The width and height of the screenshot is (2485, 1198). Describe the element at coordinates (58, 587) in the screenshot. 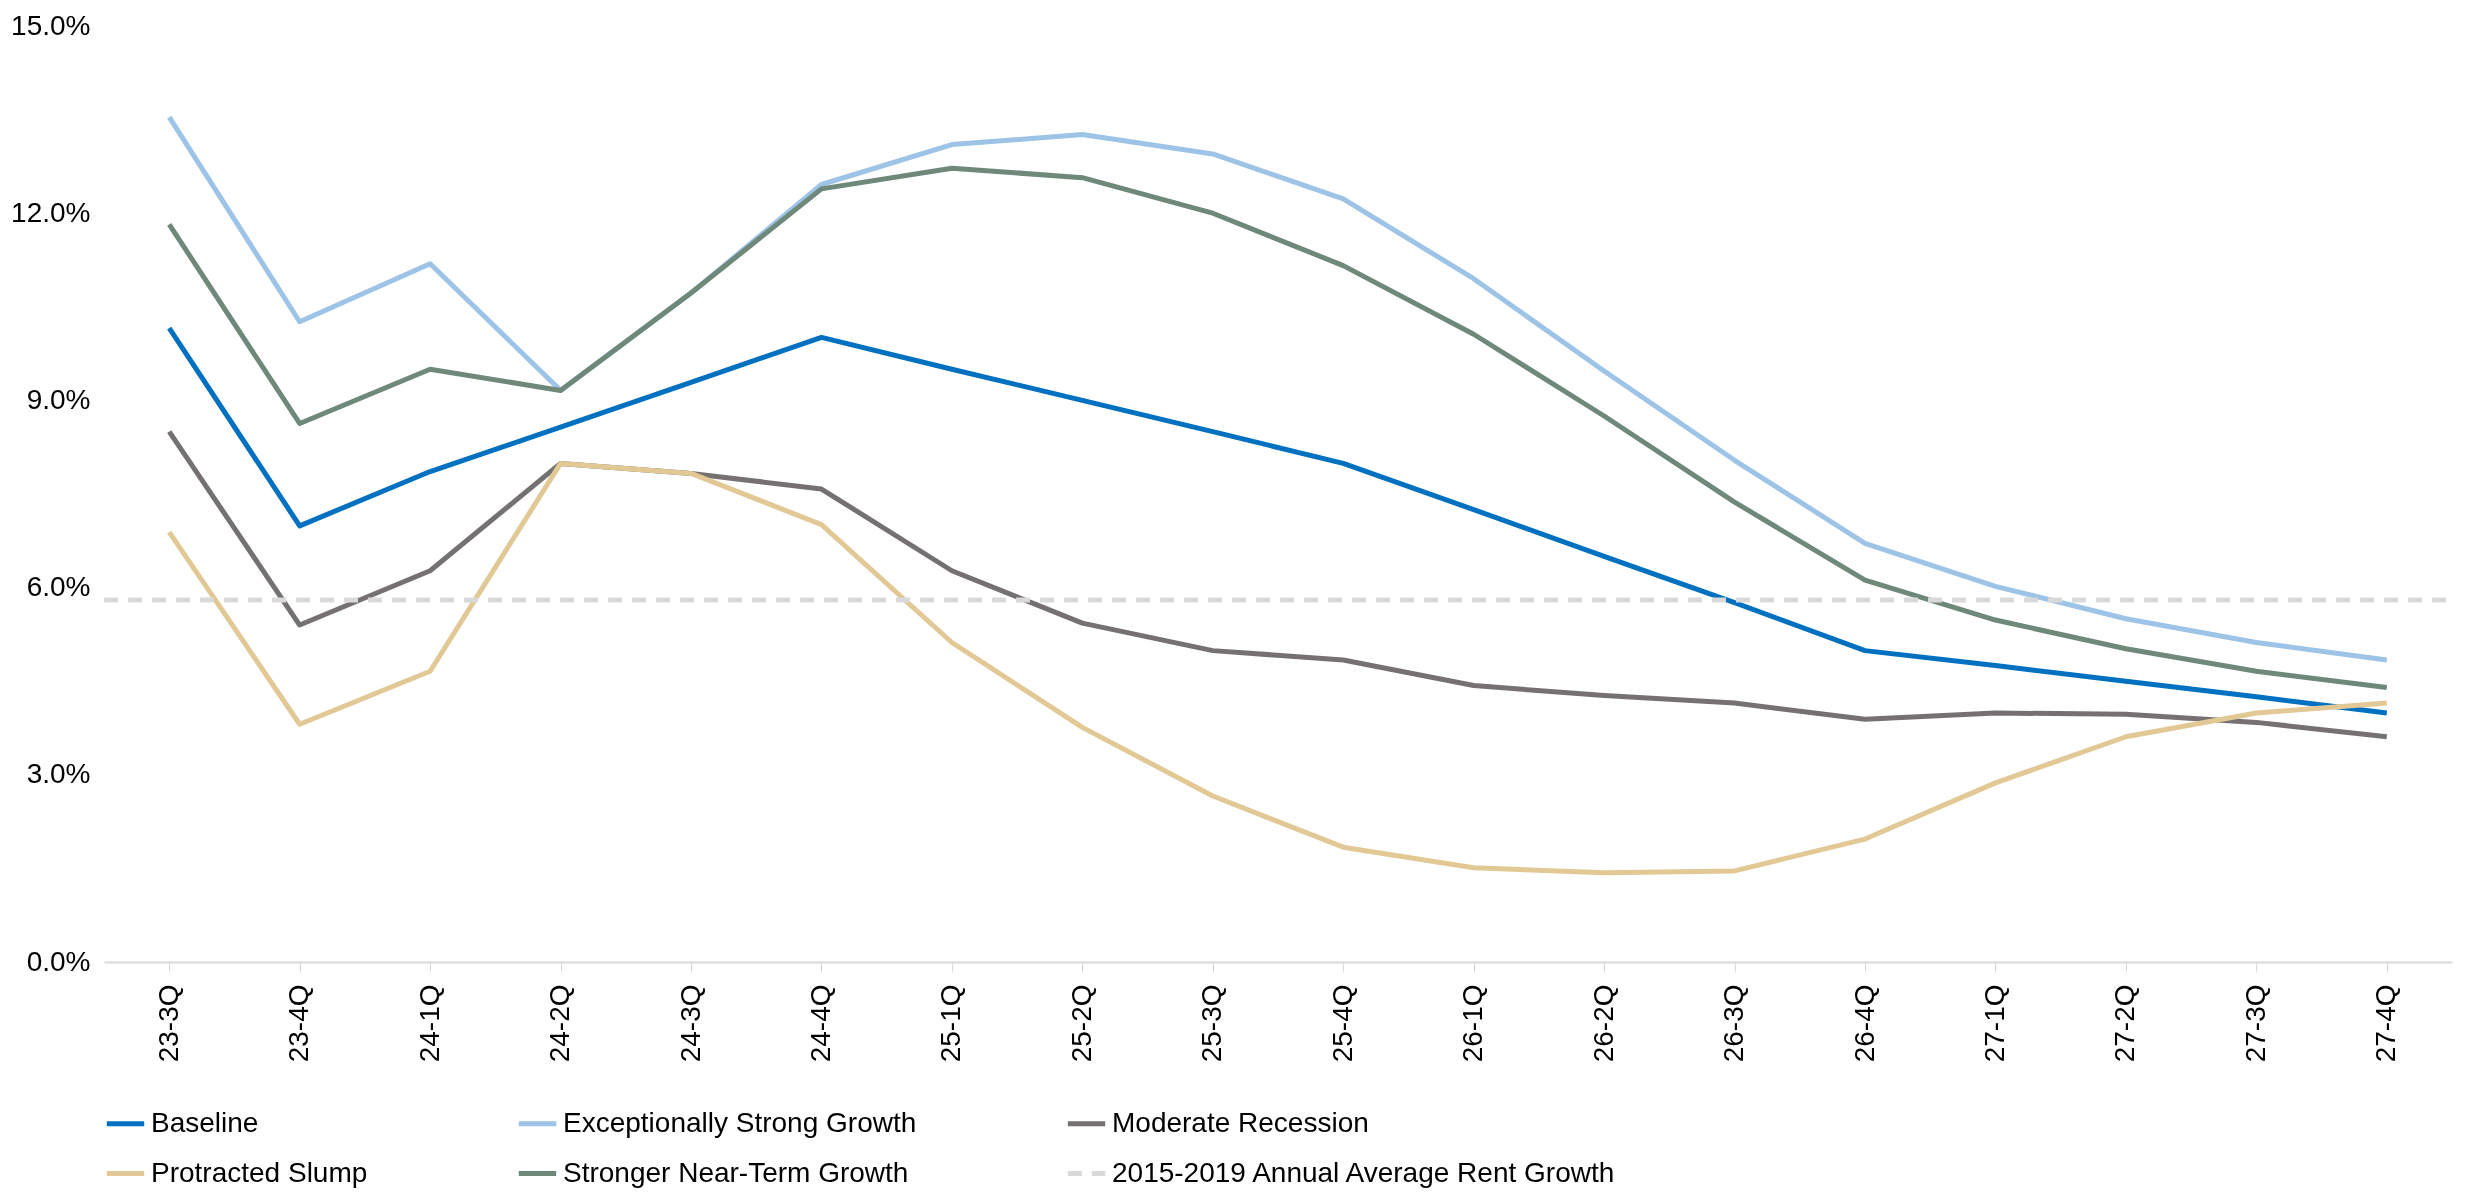

I see `y-tick-label: 6.0%` at that location.